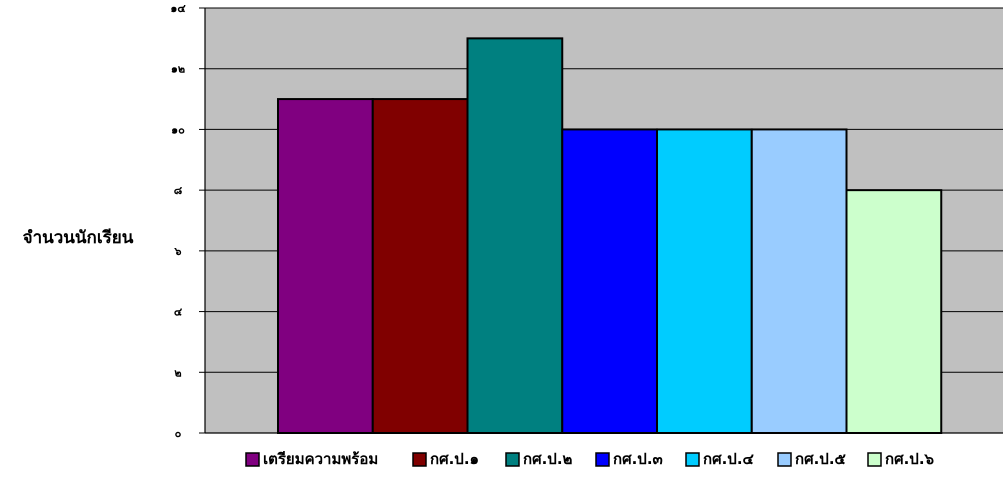 Image resolution: width=1003 pixels, height=477 pixels. I want to click on legend-item-1: เตรียมความพร้อม, so click(311, 459).